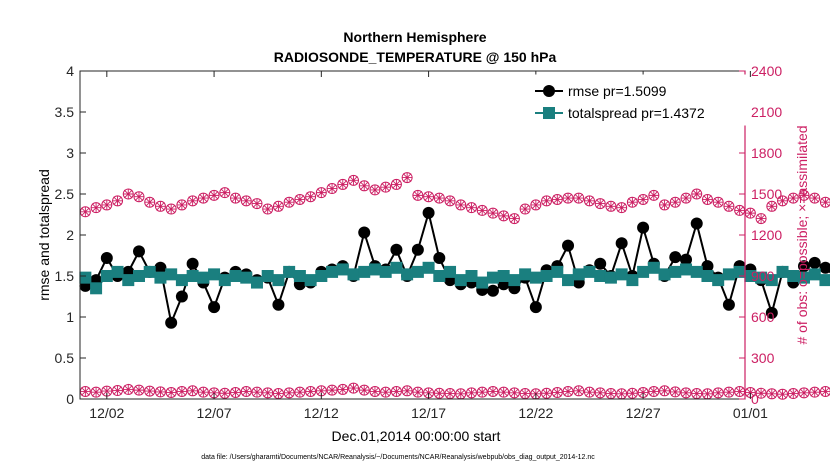  Describe the element at coordinates (65, 358) in the screenshot. I see `y-tick-label: 0.5` at that location.